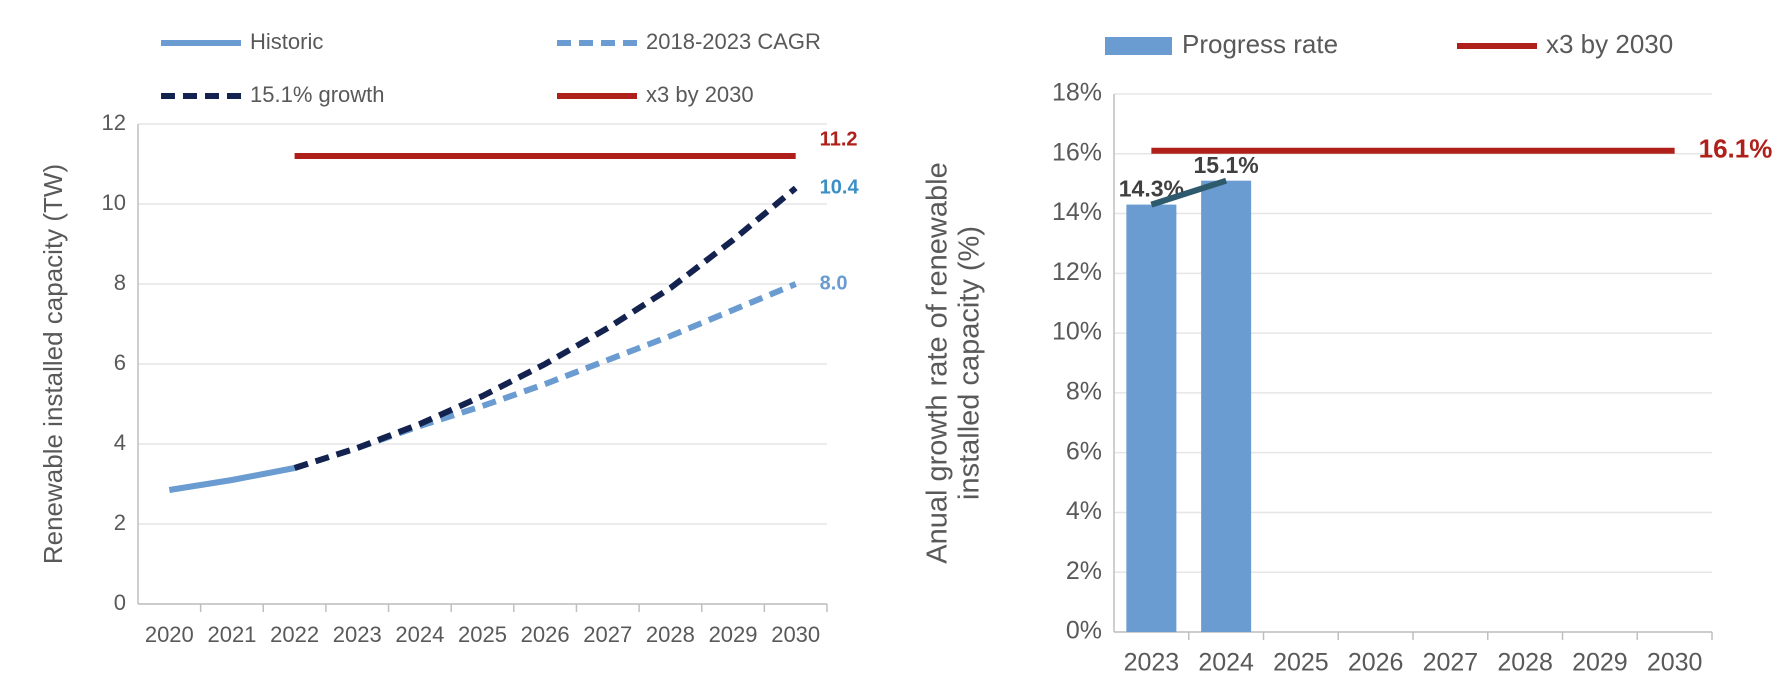 This screenshot has width=1792, height=700. I want to click on y-tick-label: 0, so click(120, 602).